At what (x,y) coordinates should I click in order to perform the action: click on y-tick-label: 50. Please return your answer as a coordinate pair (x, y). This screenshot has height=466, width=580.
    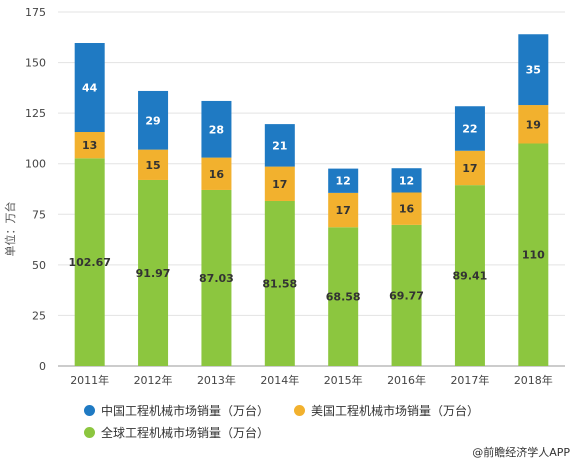
    Looking at the image, I should click on (39, 265).